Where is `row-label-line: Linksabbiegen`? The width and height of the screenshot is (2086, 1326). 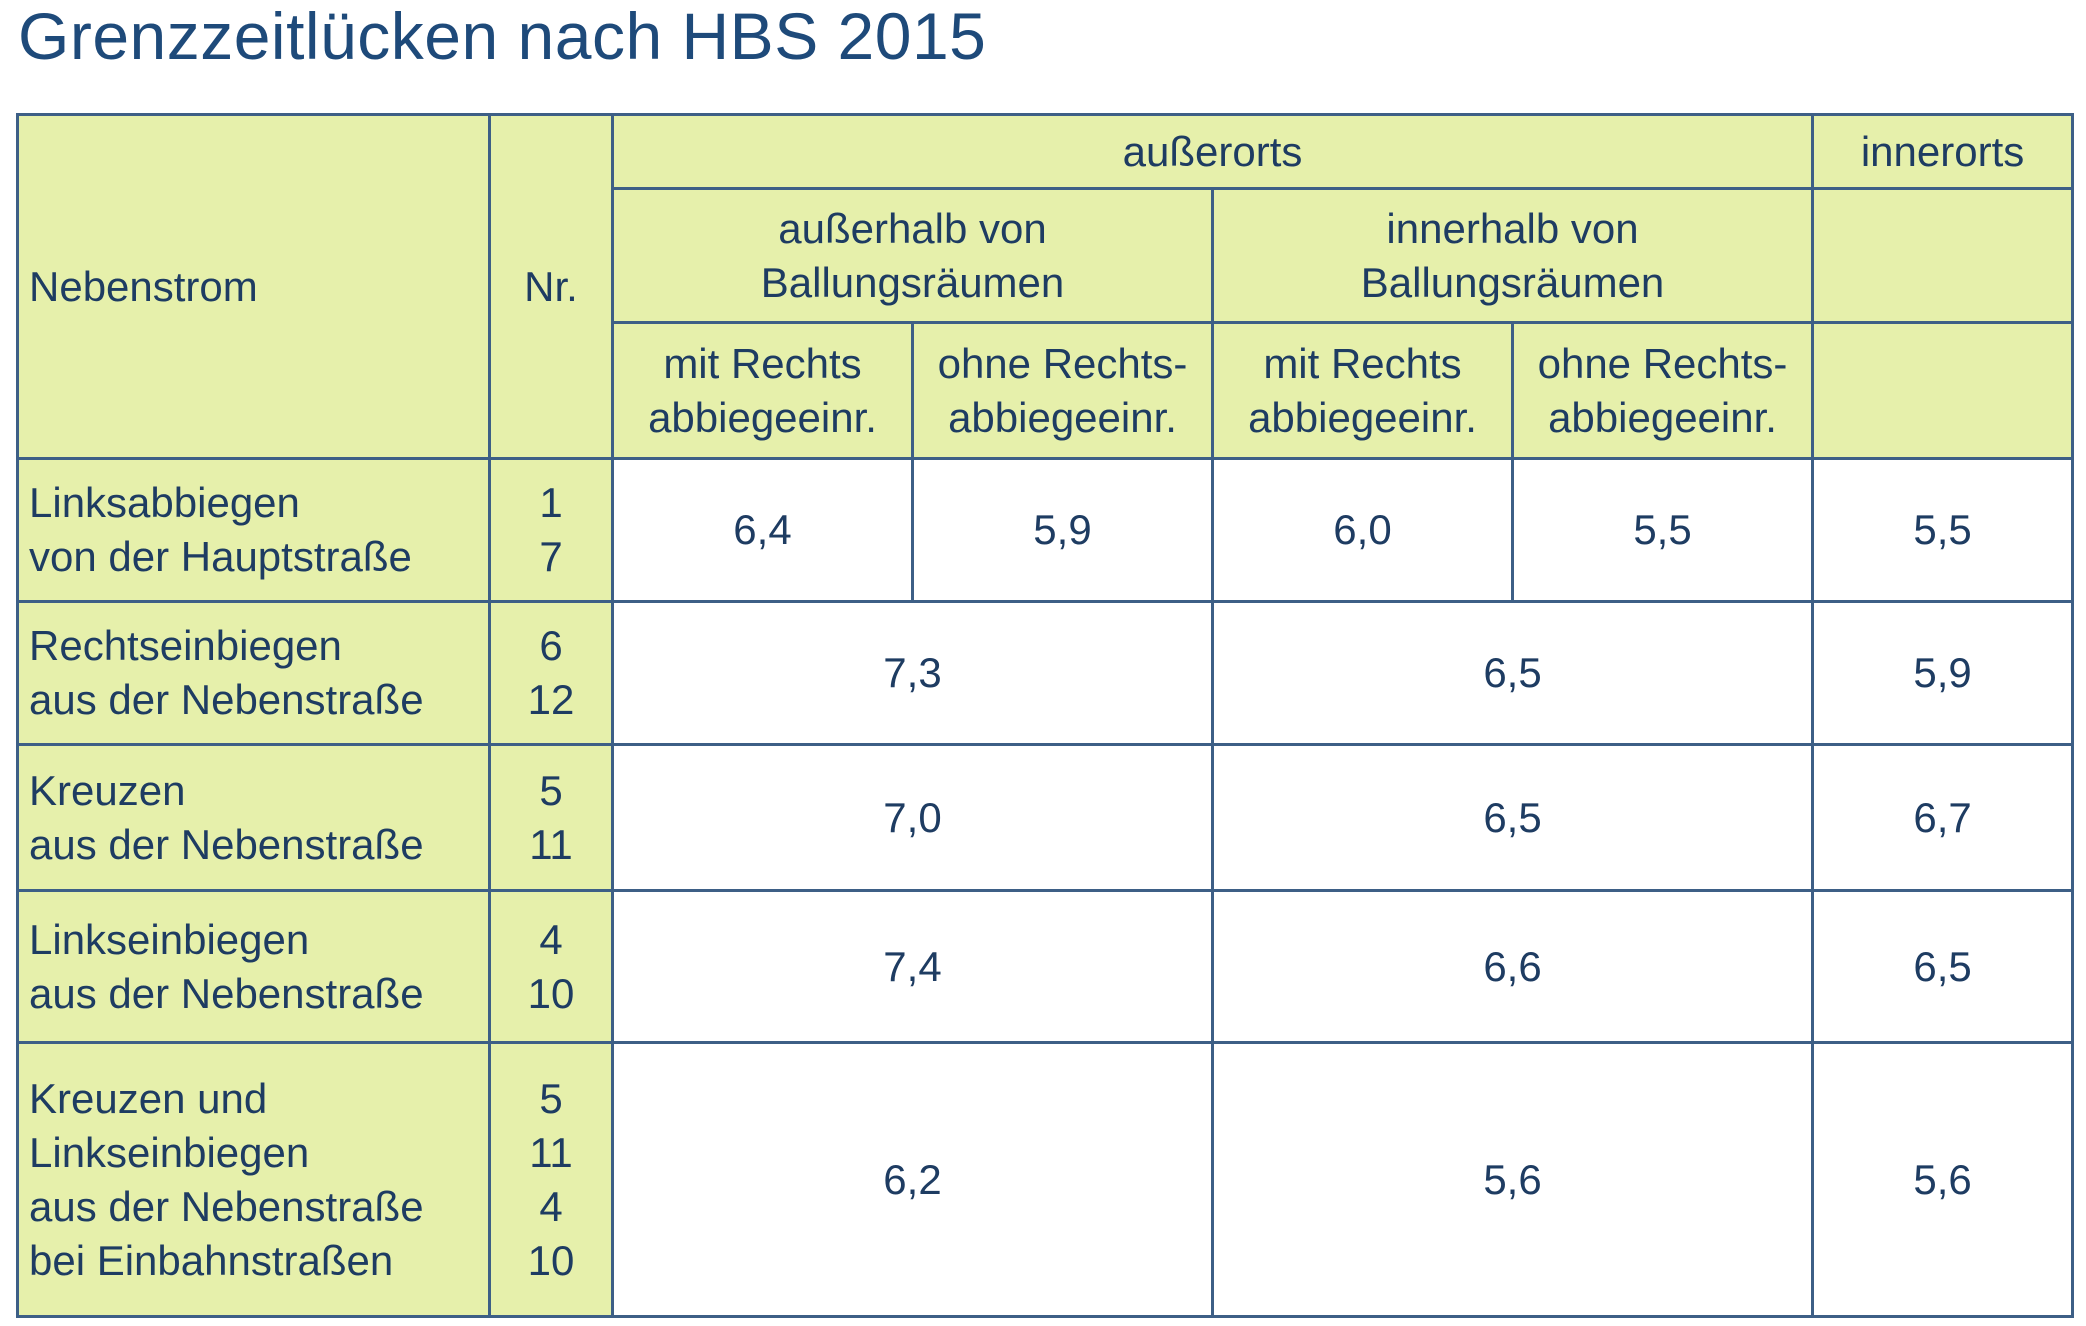
row-label-line: Linksabbiegen is located at coordinates (164, 502).